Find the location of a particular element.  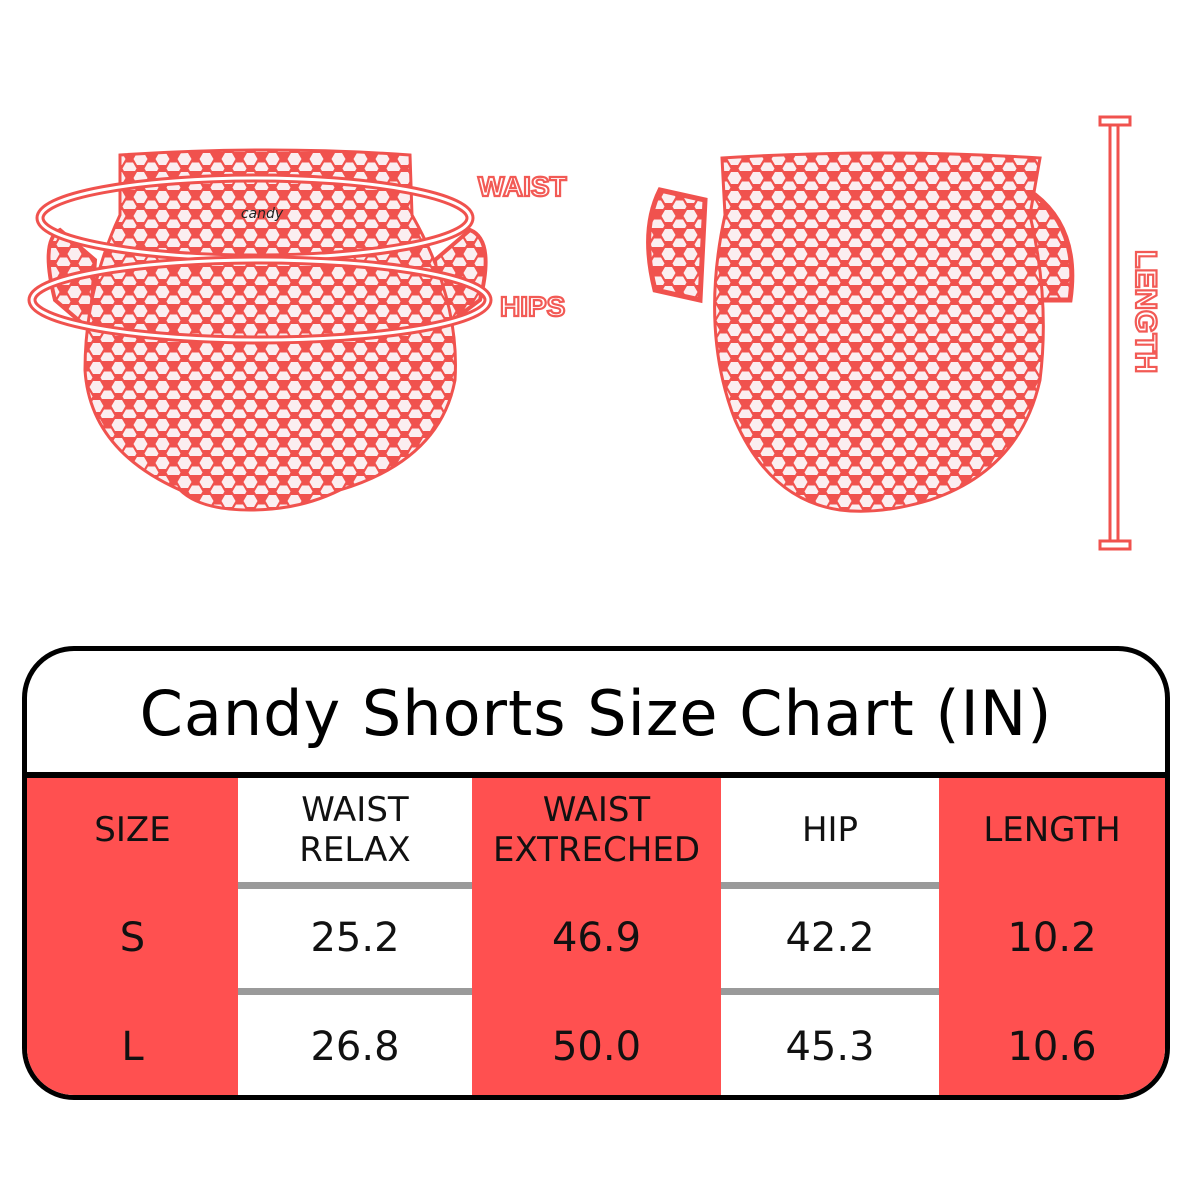

length-ruler: LENGTH is located at coordinates (1130, 333).